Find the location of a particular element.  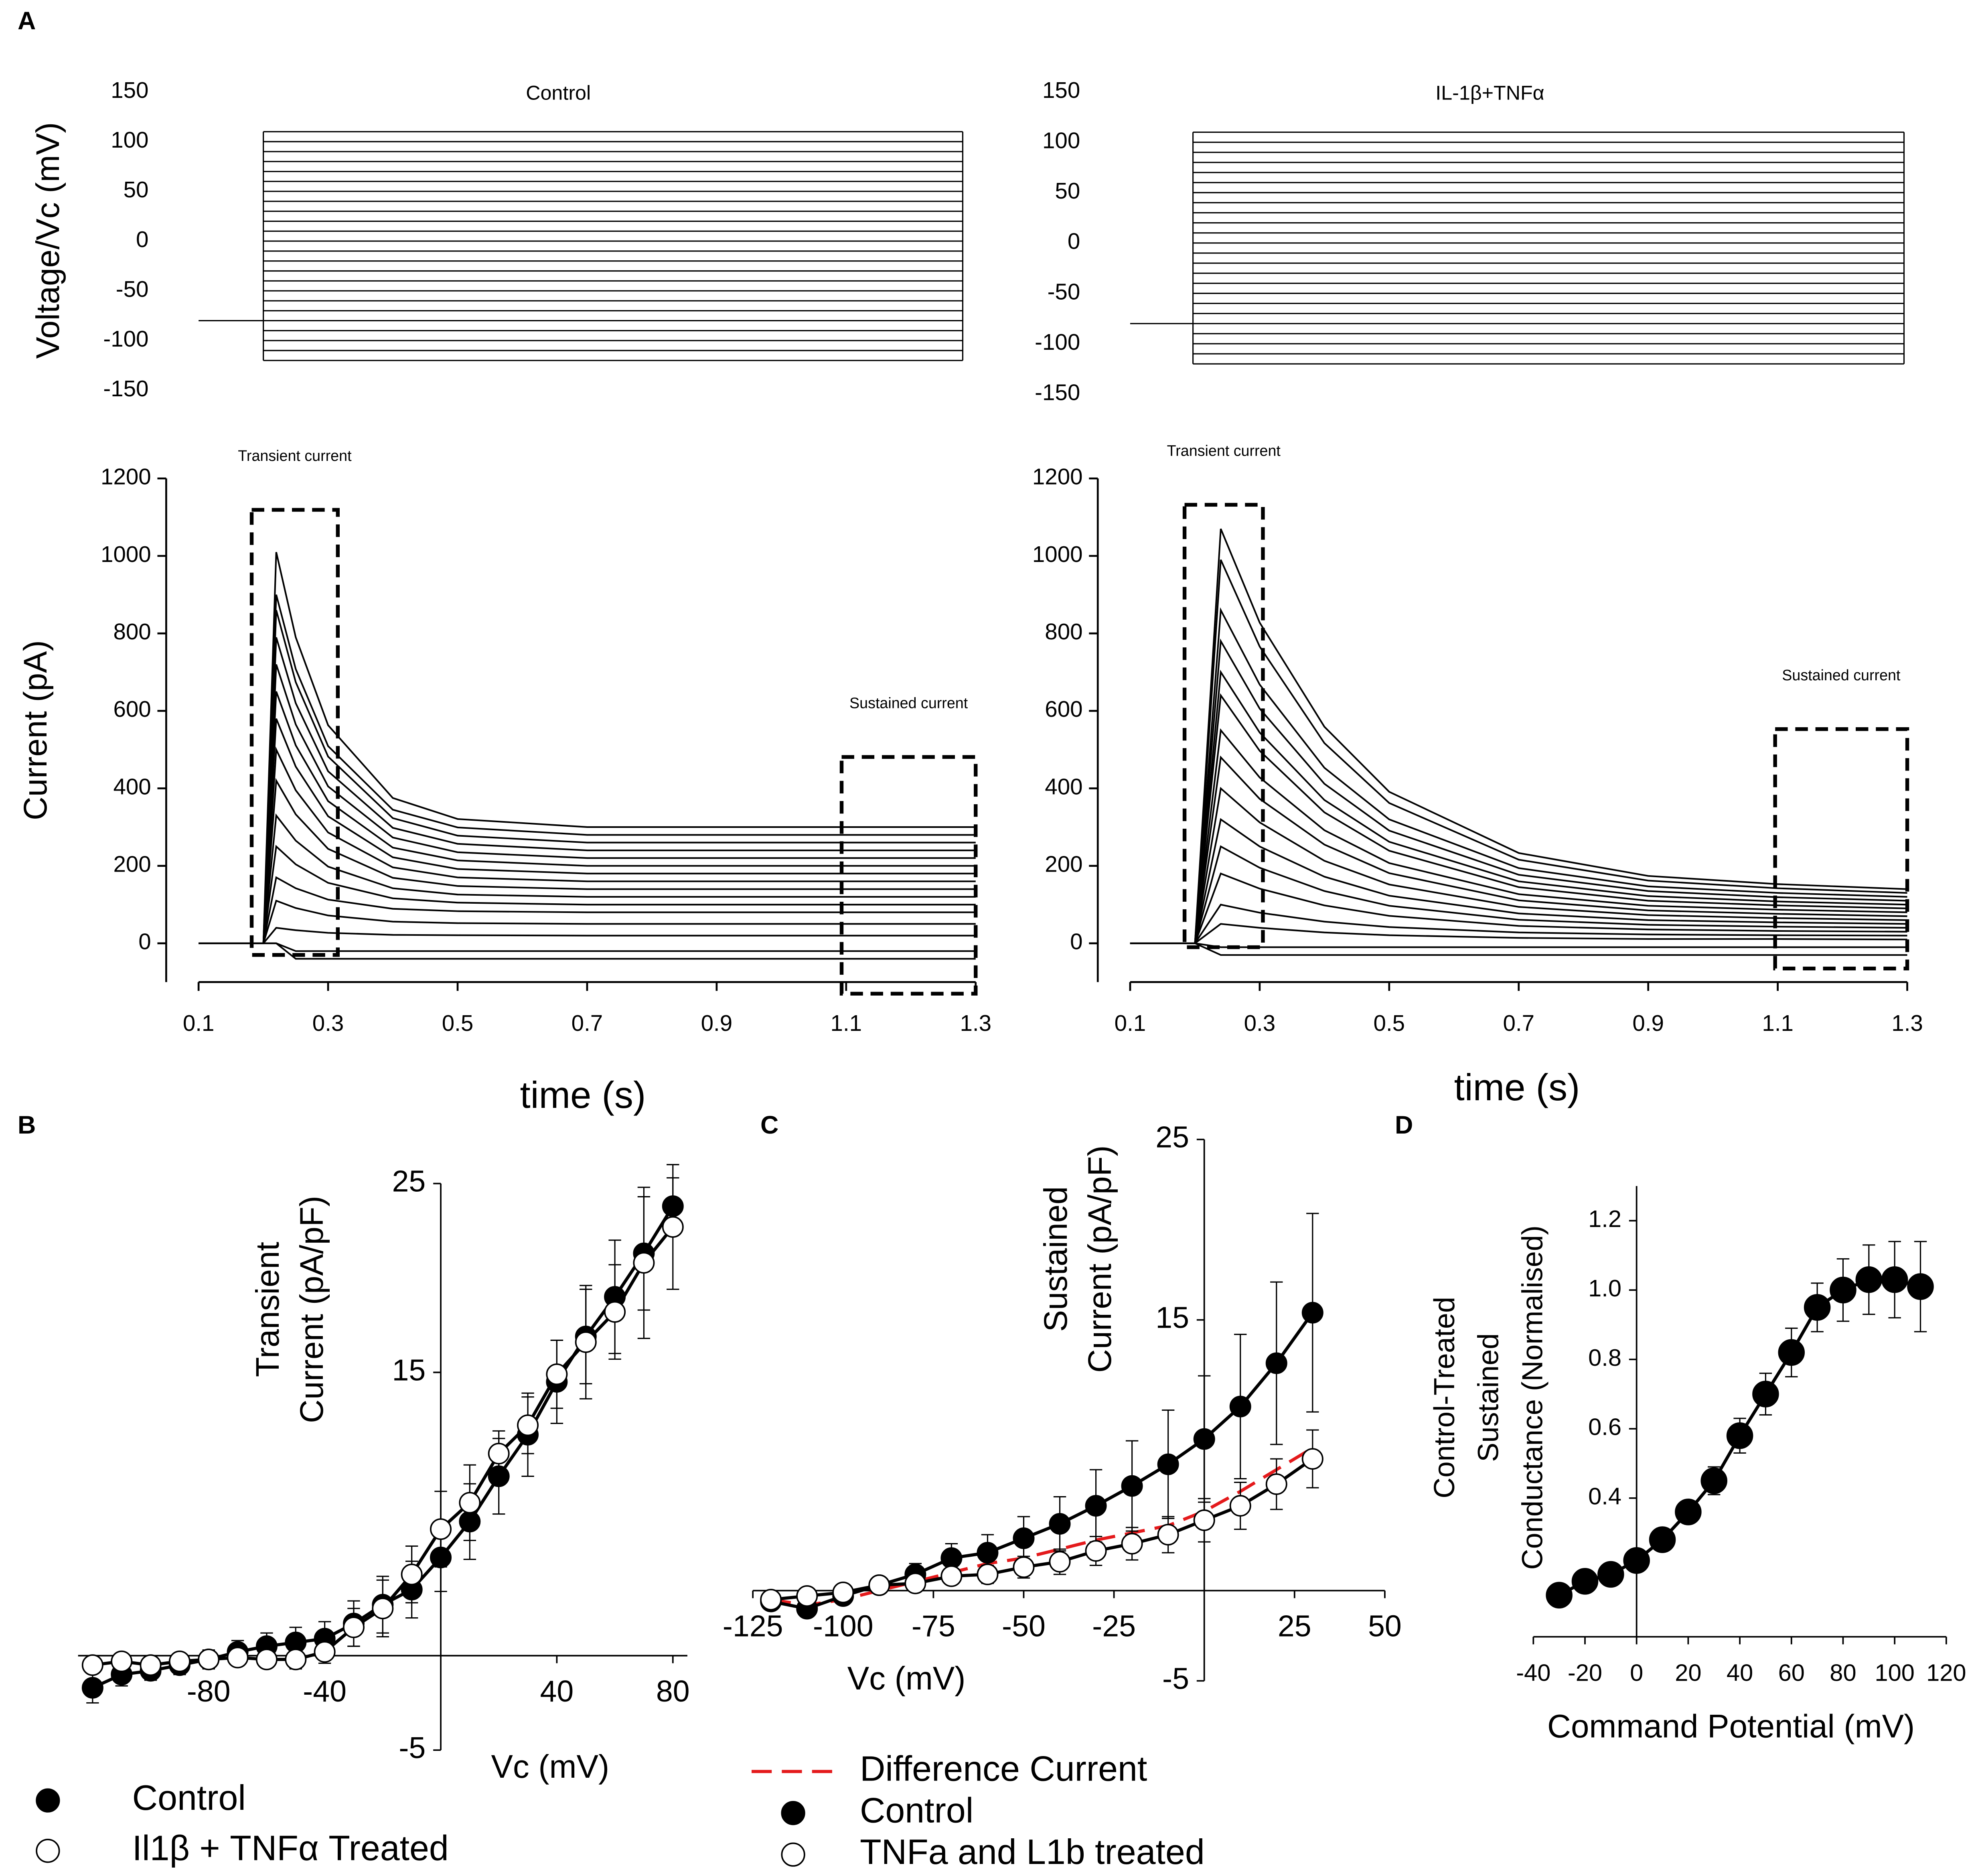

y-tick-label: 15 is located at coordinates (1172, 1317).